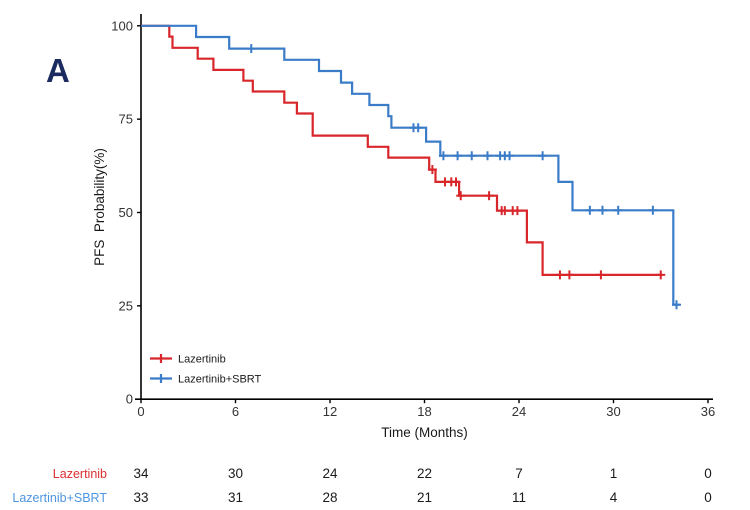 Image resolution: width=750 pixels, height=510 pixels. I want to click on risk-table-row: Lazertinib+SBRT 33 31 28 21 11 4 0, so click(361, 497).